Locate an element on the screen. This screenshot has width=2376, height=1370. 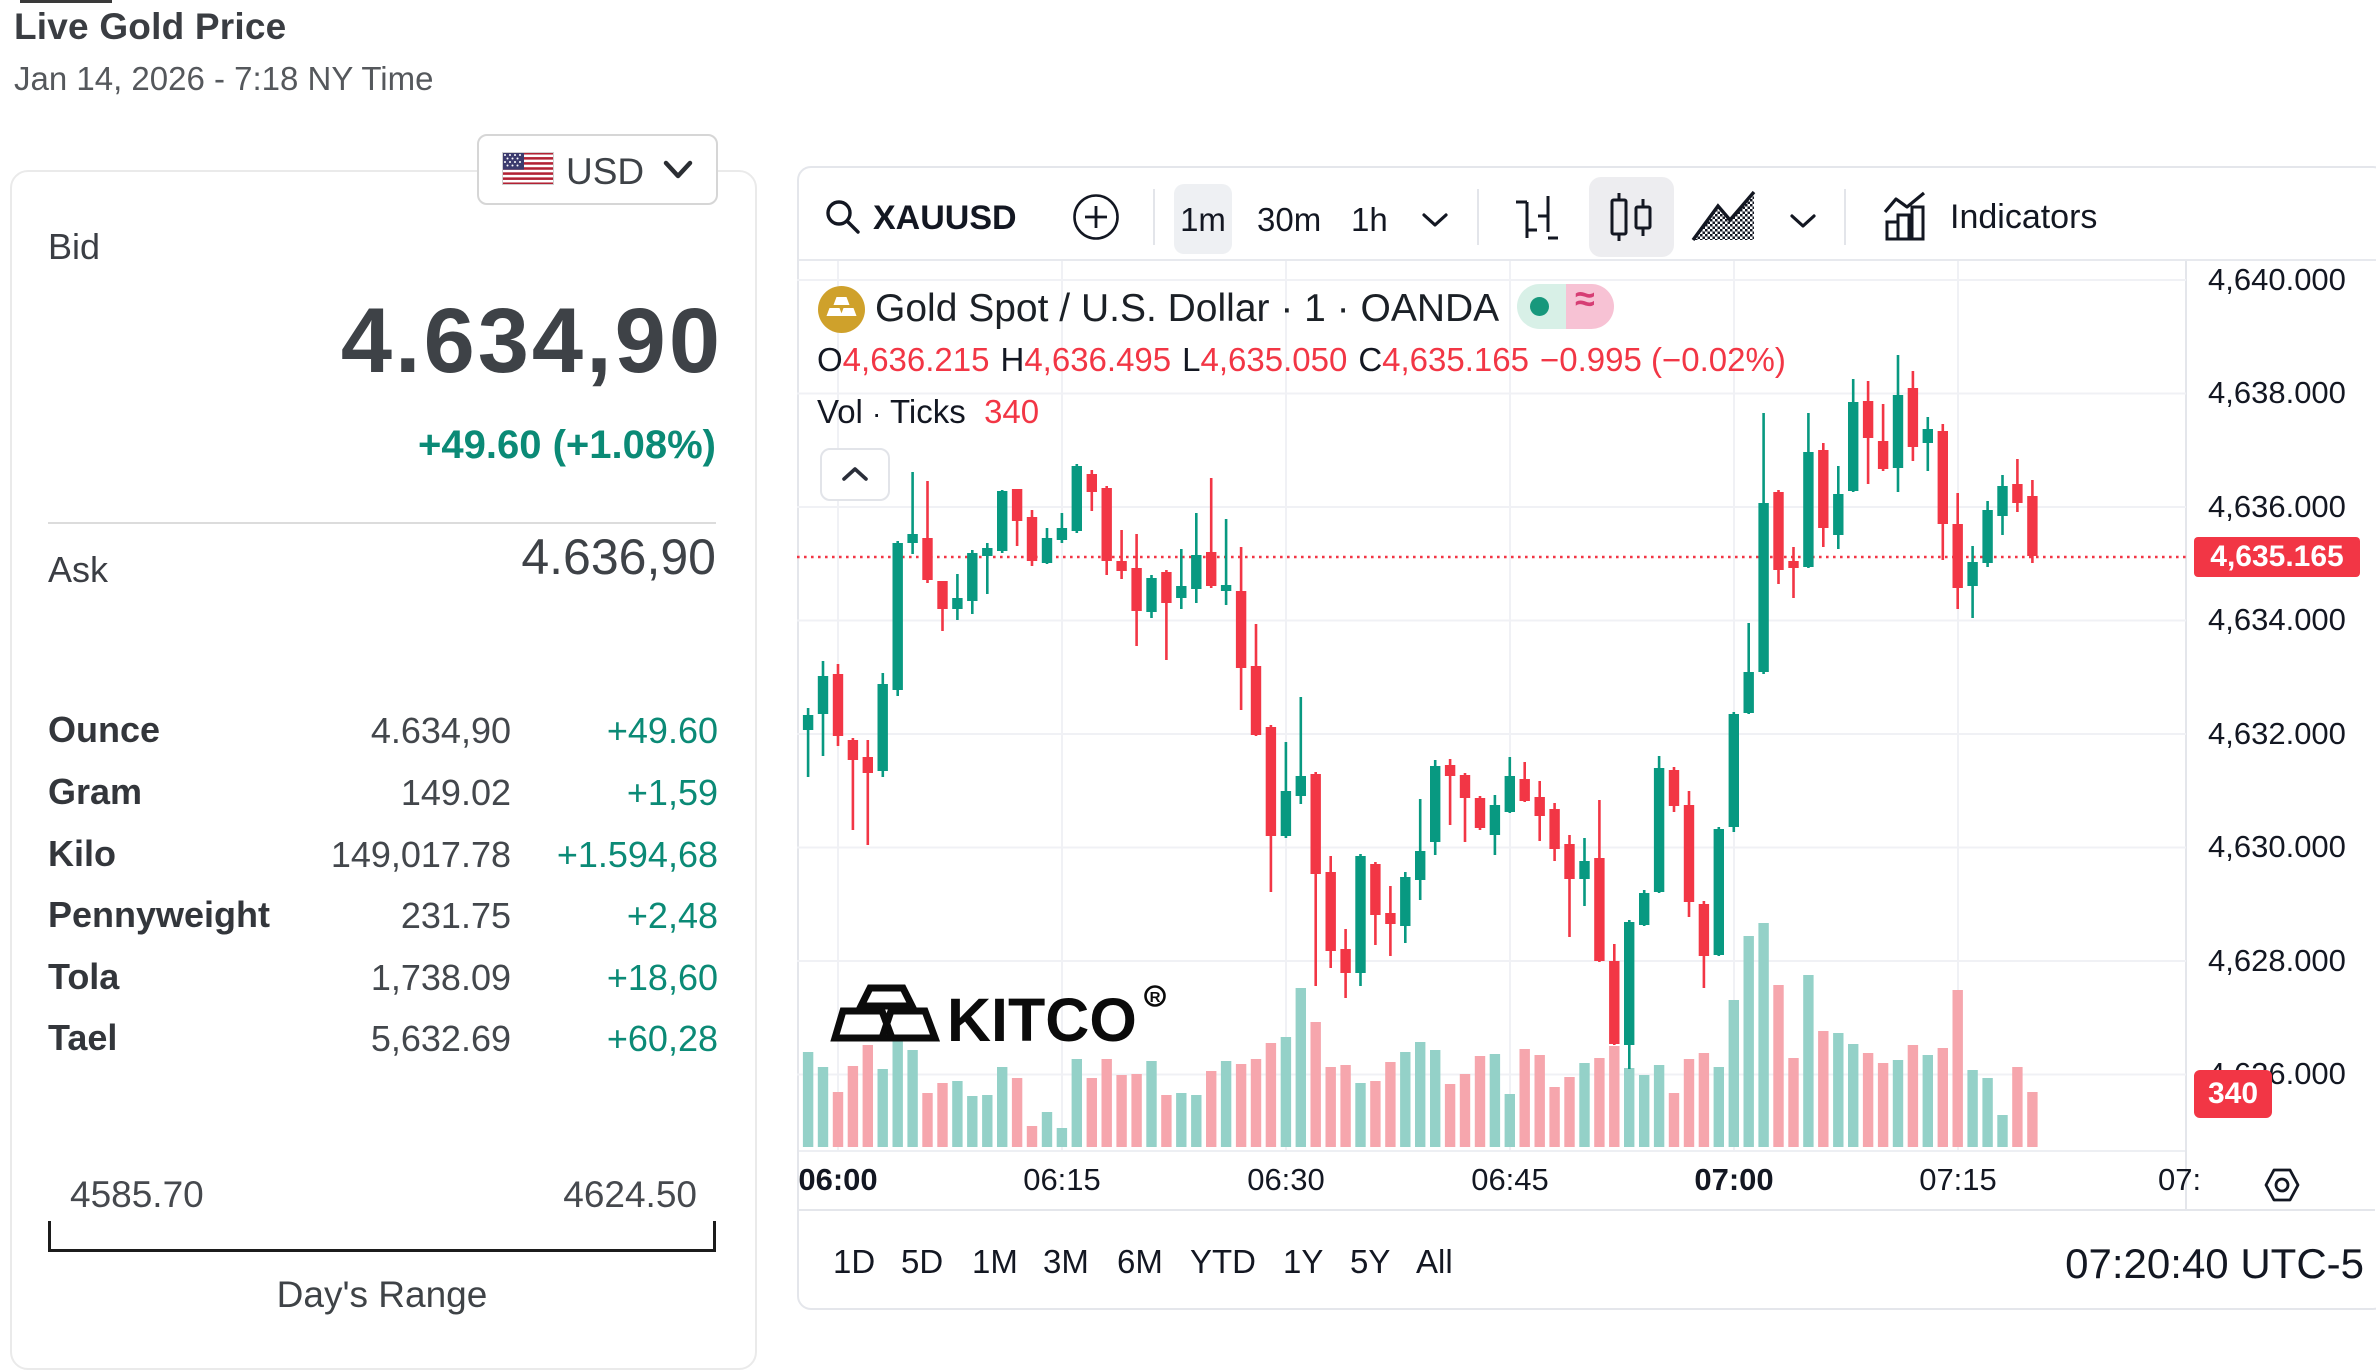
svg-text: KITCO is located at coordinates (1042, 1016).